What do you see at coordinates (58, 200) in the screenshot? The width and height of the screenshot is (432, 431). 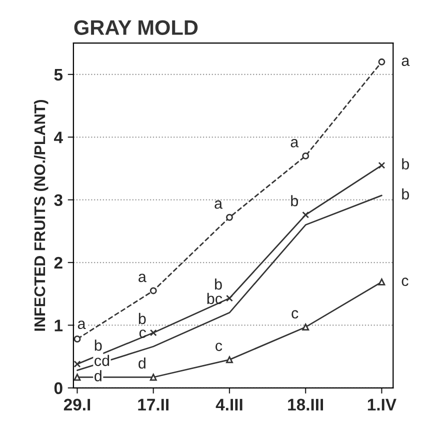 I see `y-tick-label: 3` at bounding box center [58, 200].